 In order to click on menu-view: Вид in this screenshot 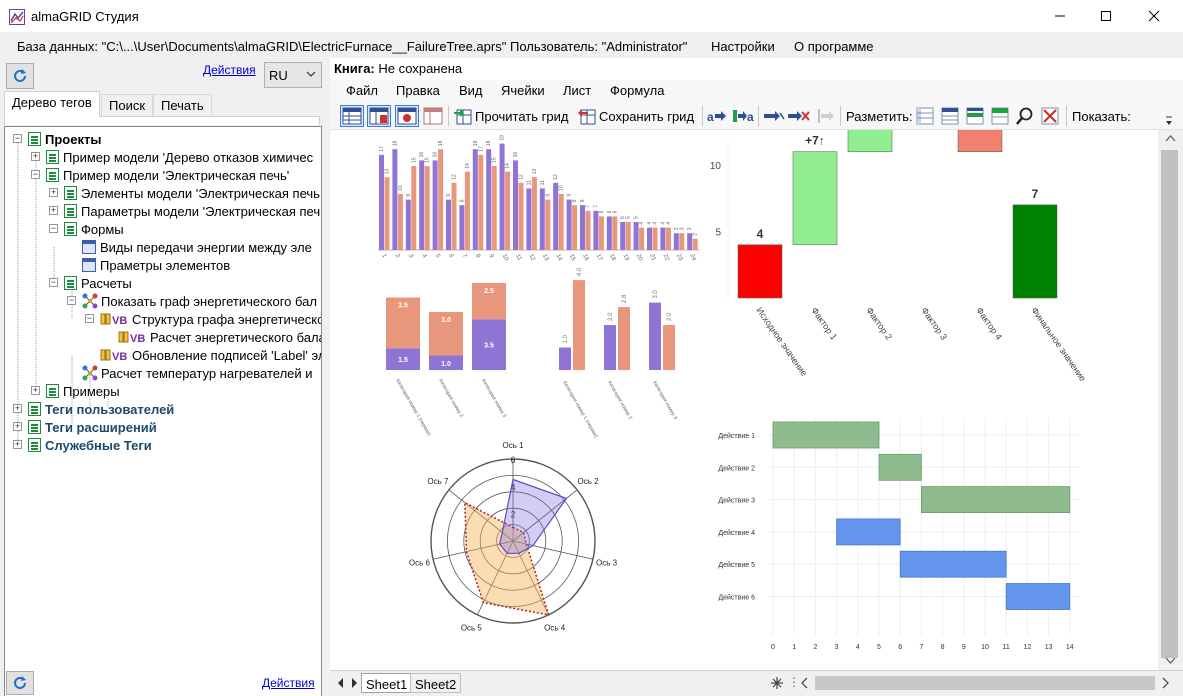, I will do `click(471, 90)`.